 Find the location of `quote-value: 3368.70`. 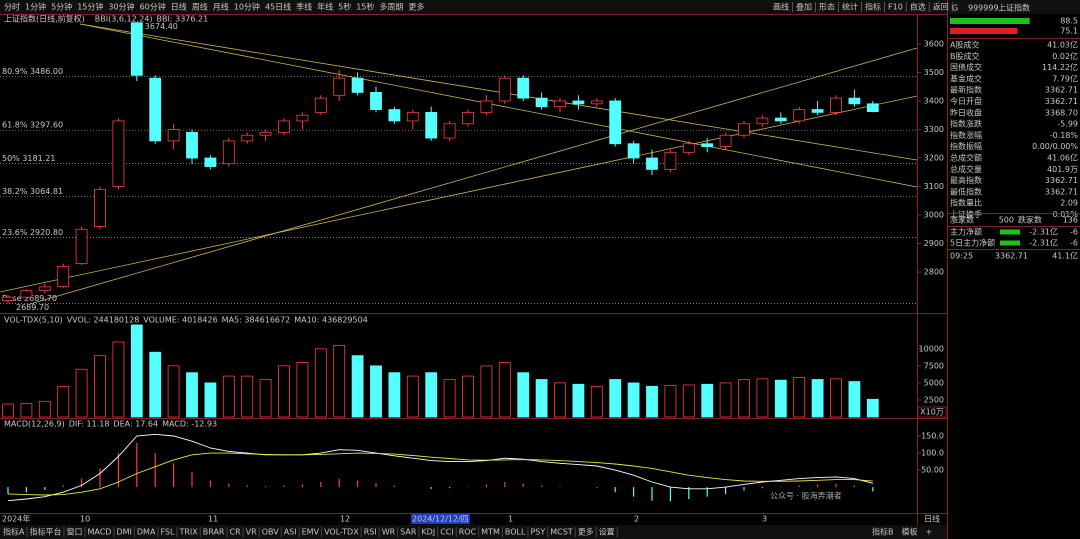

quote-value: 3368.70 is located at coordinates (1061, 112).